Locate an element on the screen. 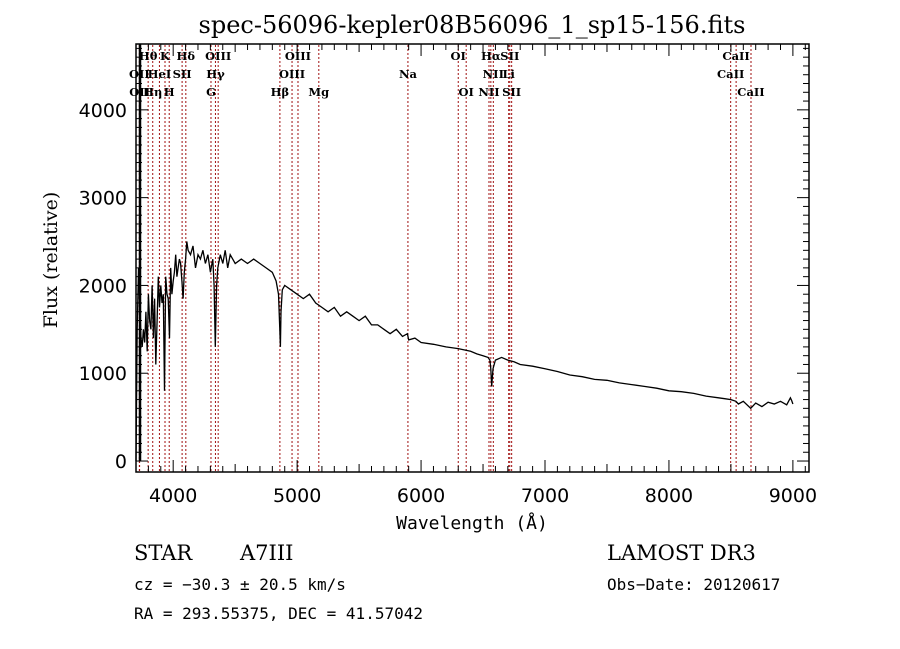 Image resolution: width=900 pixels, height=649 pixels. x-tick-label: 4000 is located at coordinates (173, 496).